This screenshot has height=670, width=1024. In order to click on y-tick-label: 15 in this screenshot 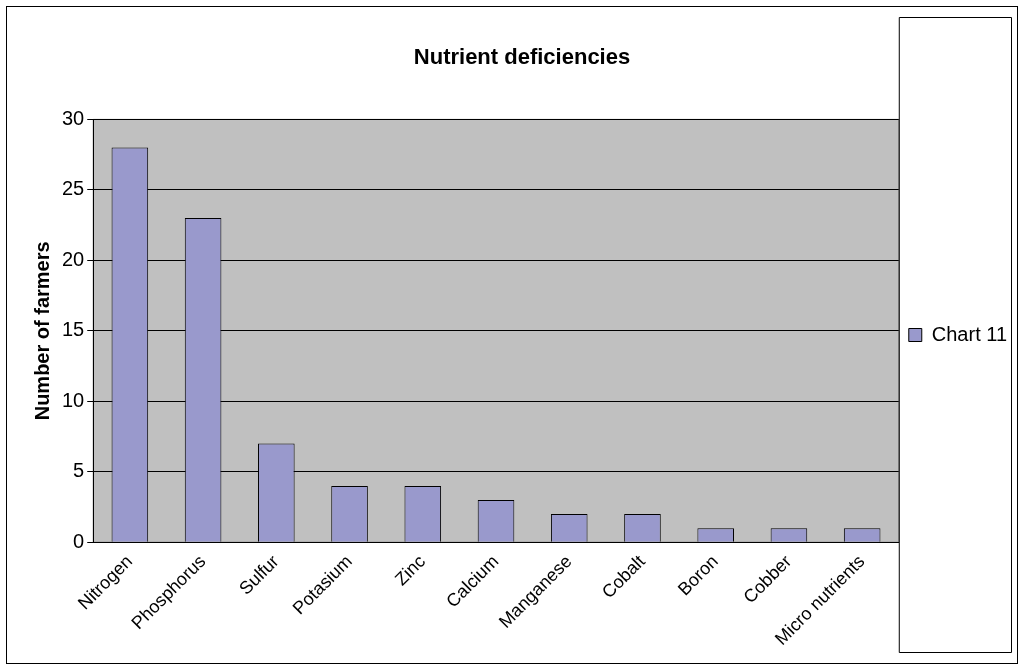, I will do `click(73, 329)`.